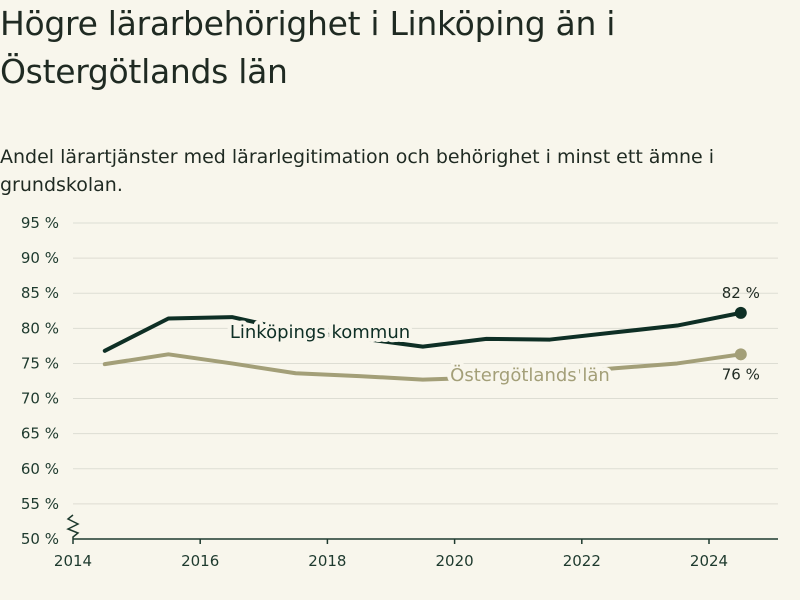 The width and height of the screenshot is (800, 600). I want to click on series-name-label: Linköpings kommun, so click(320, 332).